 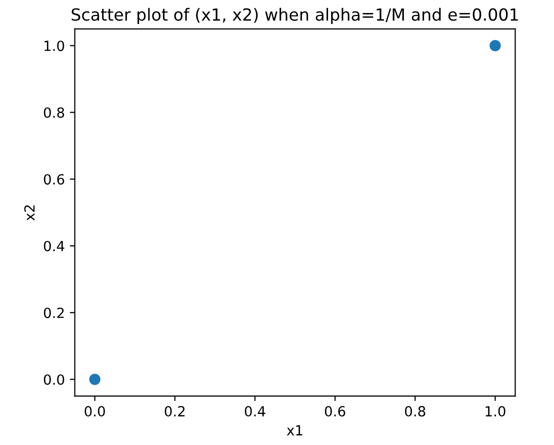 What do you see at coordinates (295, 16) in the screenshot?
I see `chart-title: Scatter plot of (x1, x2) when alpha=1/M and e=0.001` at bounding box center [295, 16].